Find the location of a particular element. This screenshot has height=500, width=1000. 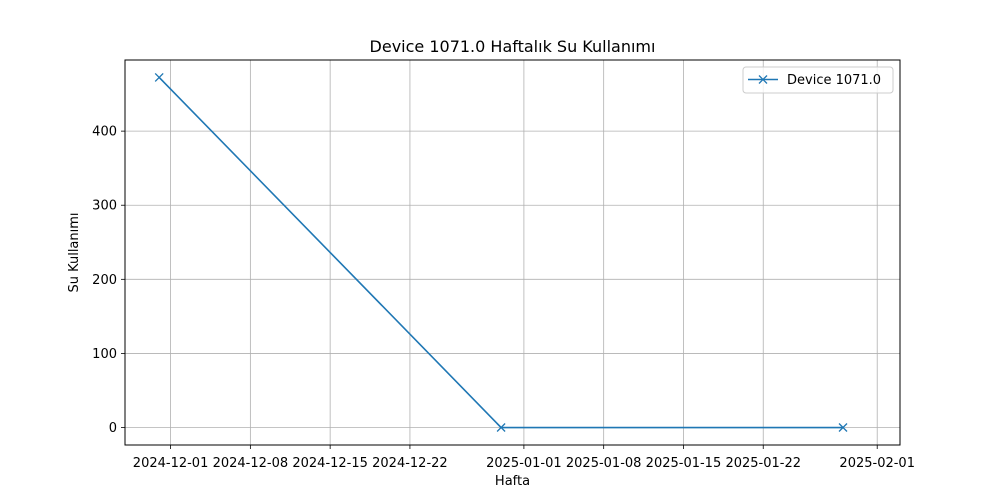

legend: Device 1071.0 is located at coordinates (818, 80).